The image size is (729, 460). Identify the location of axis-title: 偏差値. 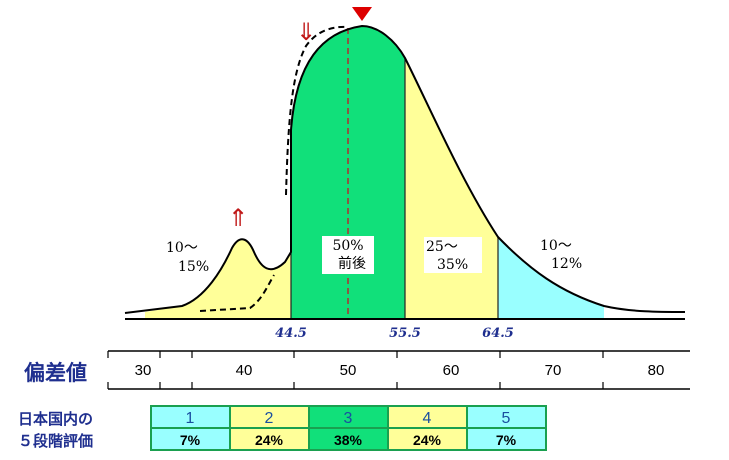
(55, 373).